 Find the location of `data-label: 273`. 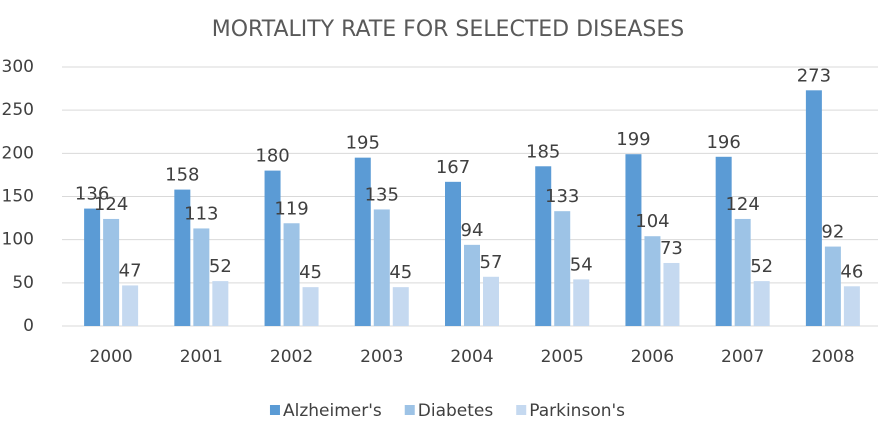

data-label: 273 is located at coordinates (814, 75).